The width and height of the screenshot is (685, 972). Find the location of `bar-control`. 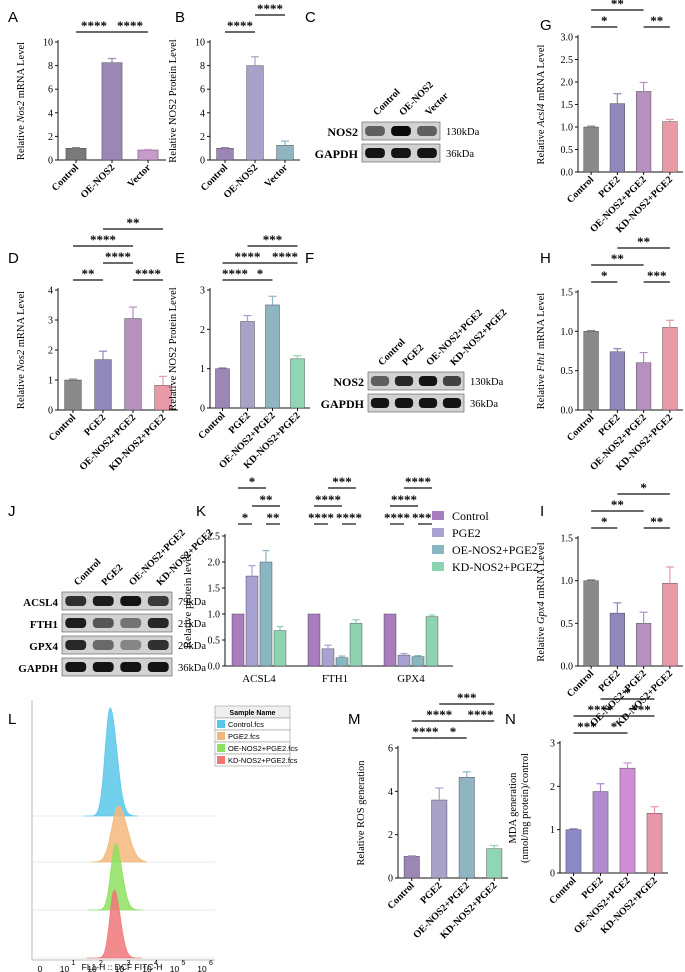

bar-control is located at coordinates (573, 851).